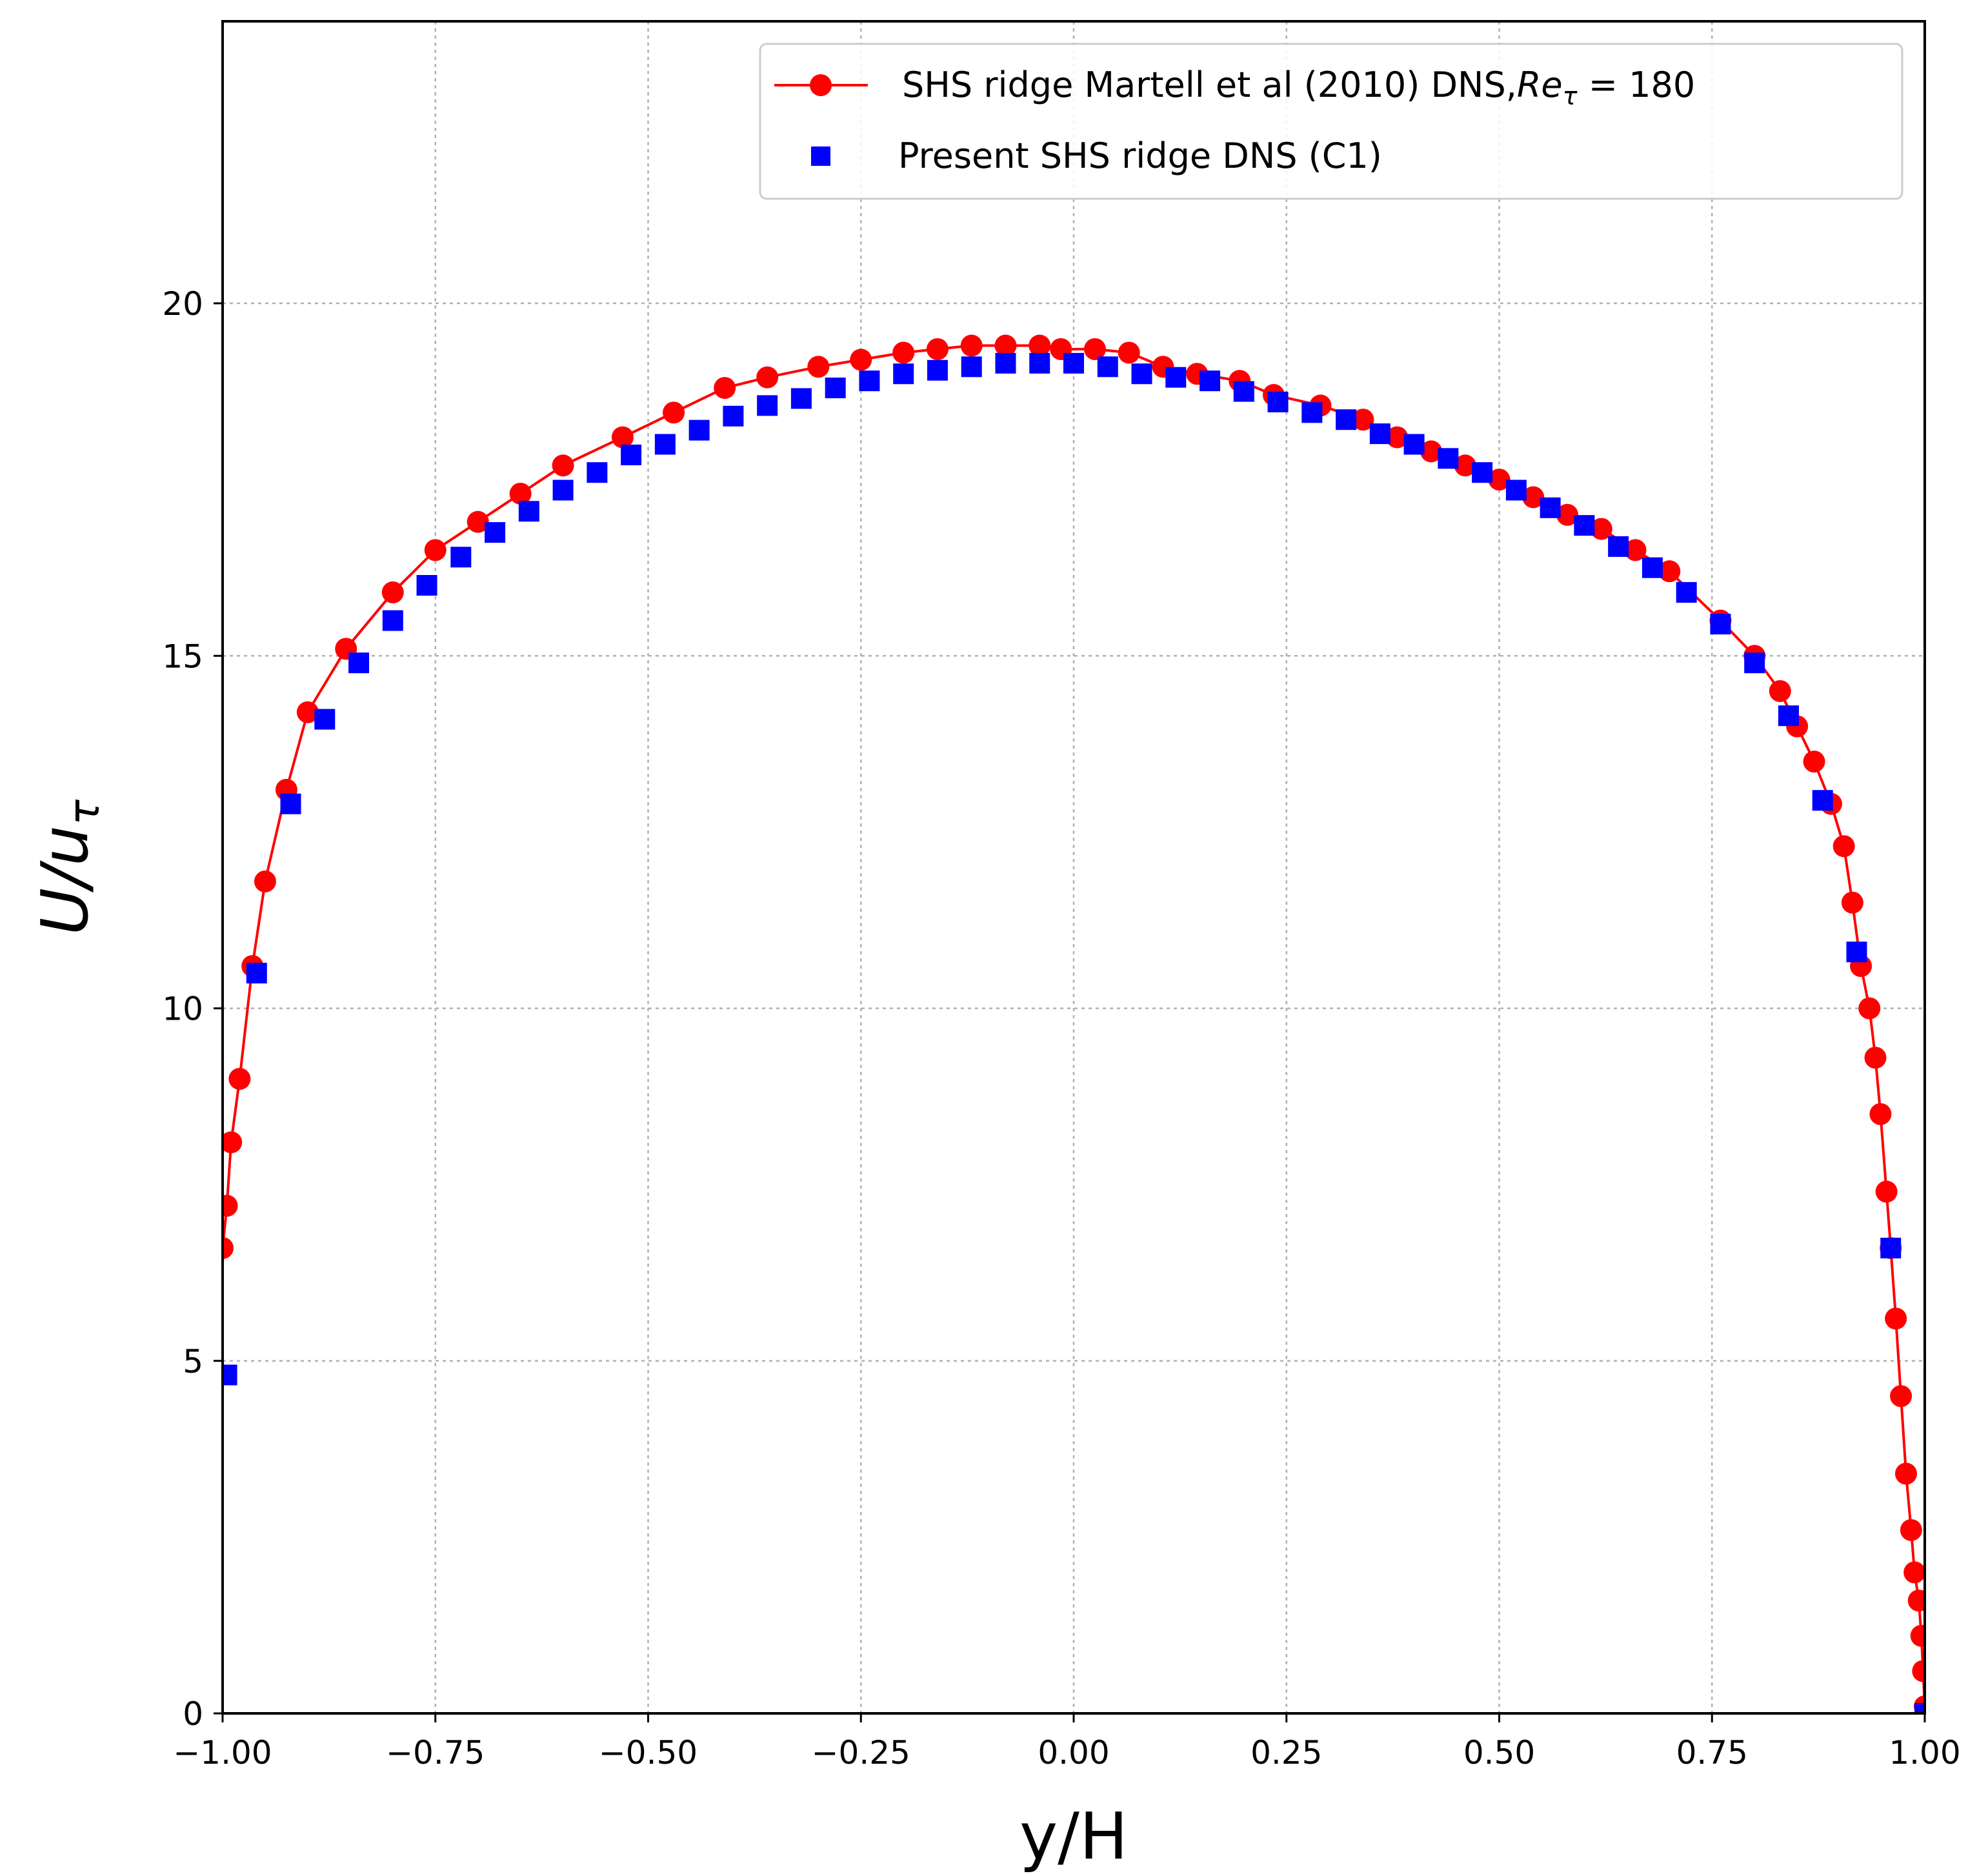  What do you see at coordinates (861, 1752) in the screenshot?
I see `x-tick-label: −0.25` at bounding box center [861, 1752].